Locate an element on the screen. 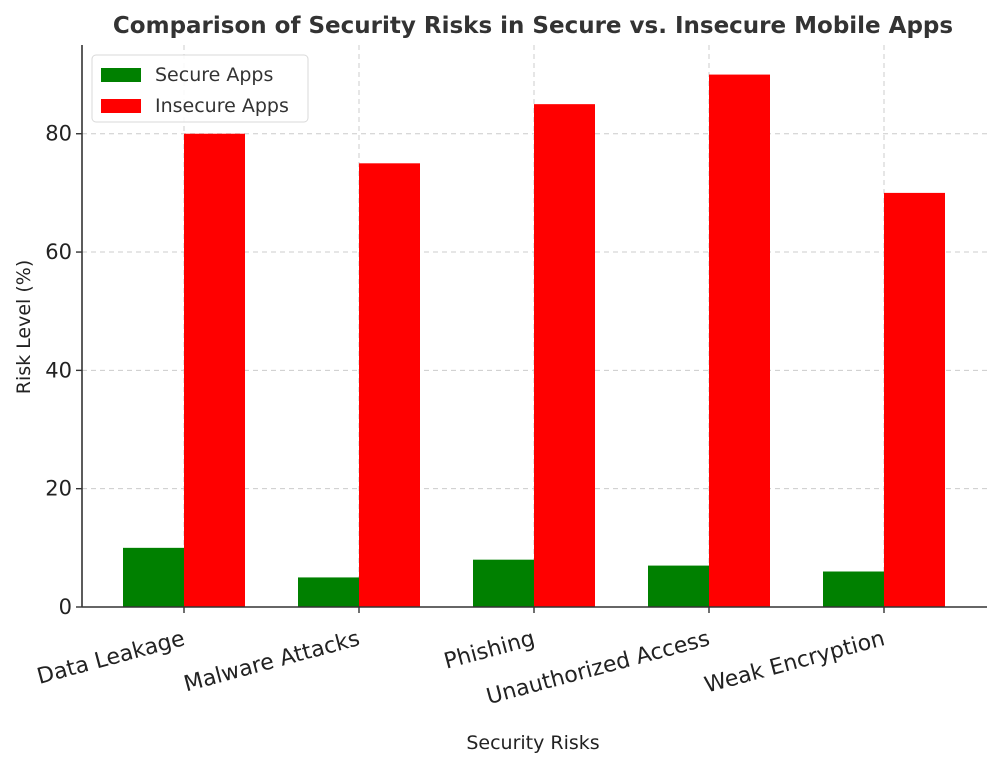 The height and width of the screenshot is (767, 1000). y-tick-label: 60 is located at coordinates (58, 252).